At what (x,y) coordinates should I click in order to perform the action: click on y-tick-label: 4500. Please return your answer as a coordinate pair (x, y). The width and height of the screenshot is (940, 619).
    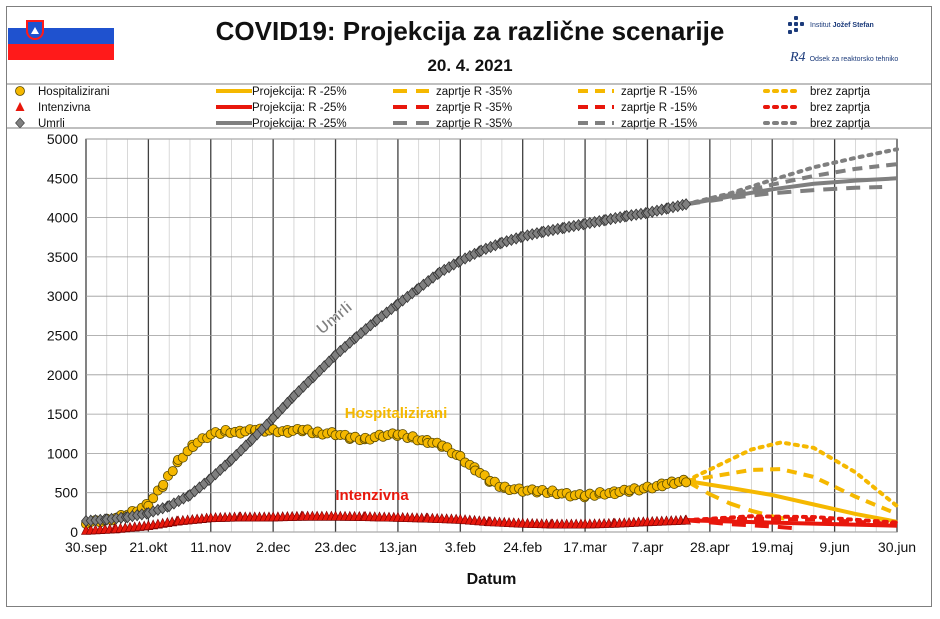
    Looking at the image, I should click on (62, 178).